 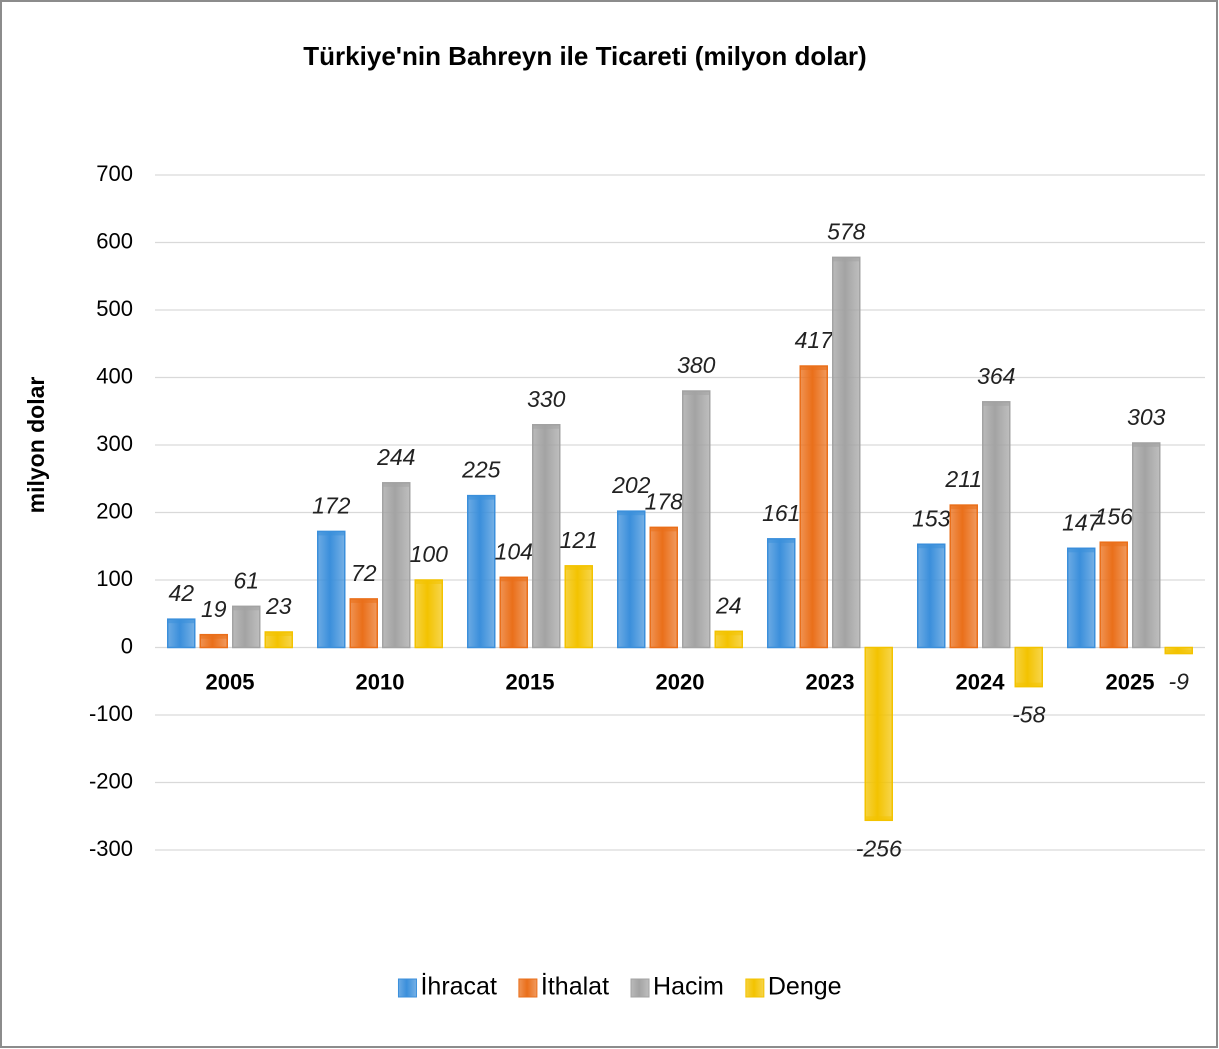 What do you see at coordinates (530, 681) in the screenshot?
I see `x-tick-label: 2015` at bounding box center [530, 681].